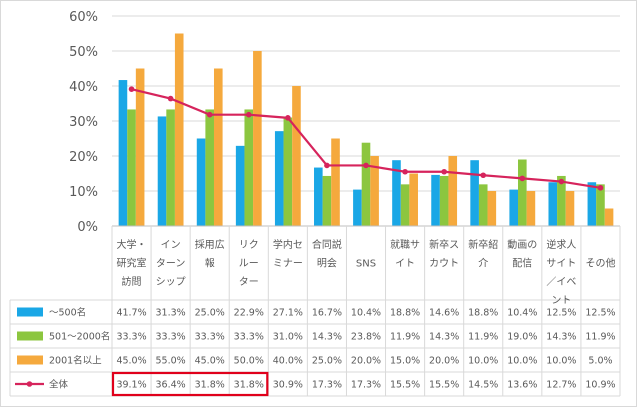 This screenshot has width=637, height=407. I want to click on y-tick-label: 30%, so click(83, 122).